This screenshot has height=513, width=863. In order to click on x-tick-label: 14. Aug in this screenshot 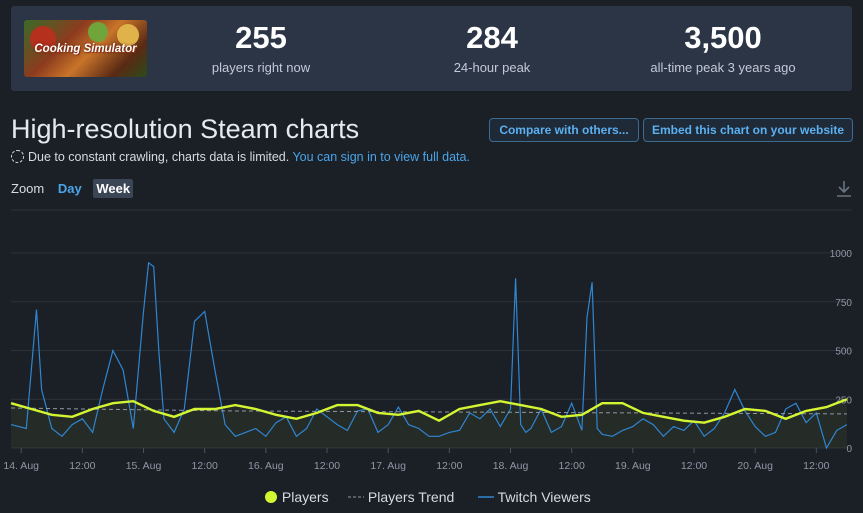, I will do `click(21, 466)`.